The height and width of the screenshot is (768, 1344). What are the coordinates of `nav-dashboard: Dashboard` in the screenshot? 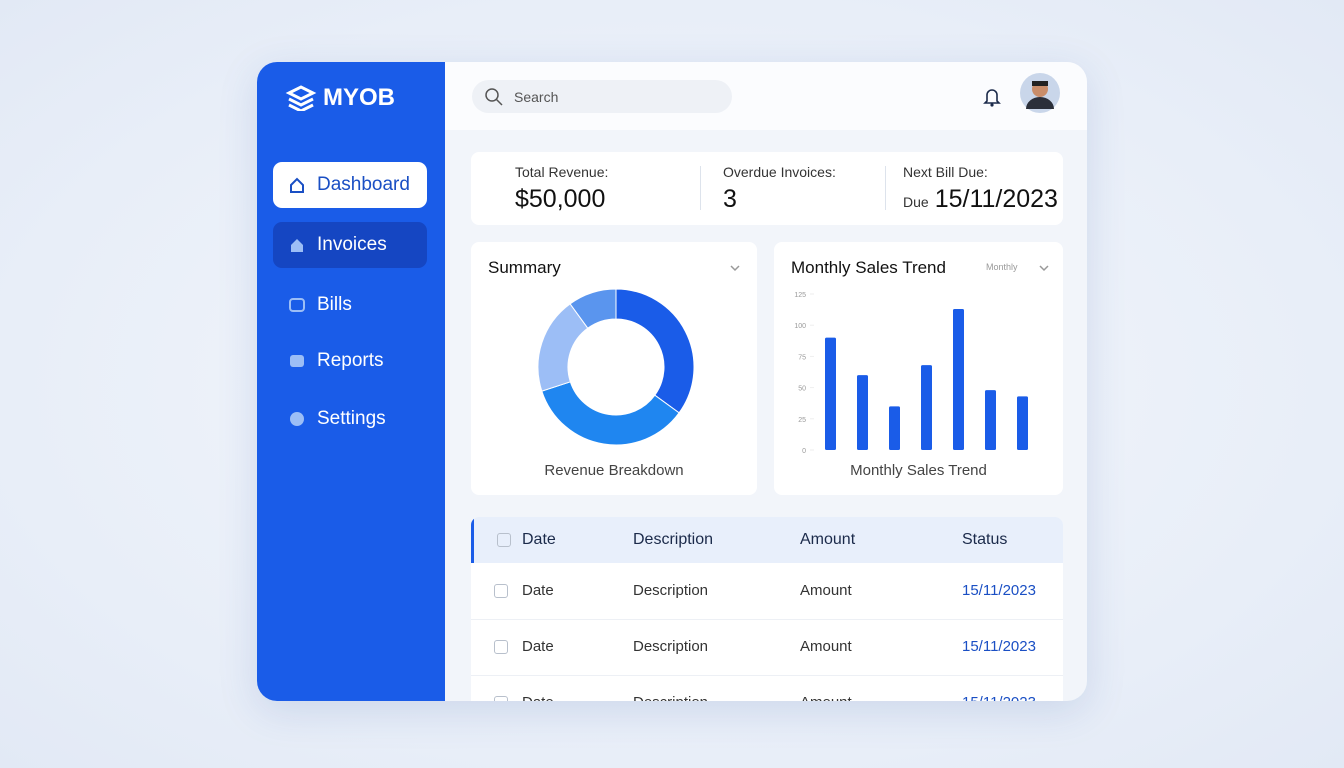 It's located at (350, 185).